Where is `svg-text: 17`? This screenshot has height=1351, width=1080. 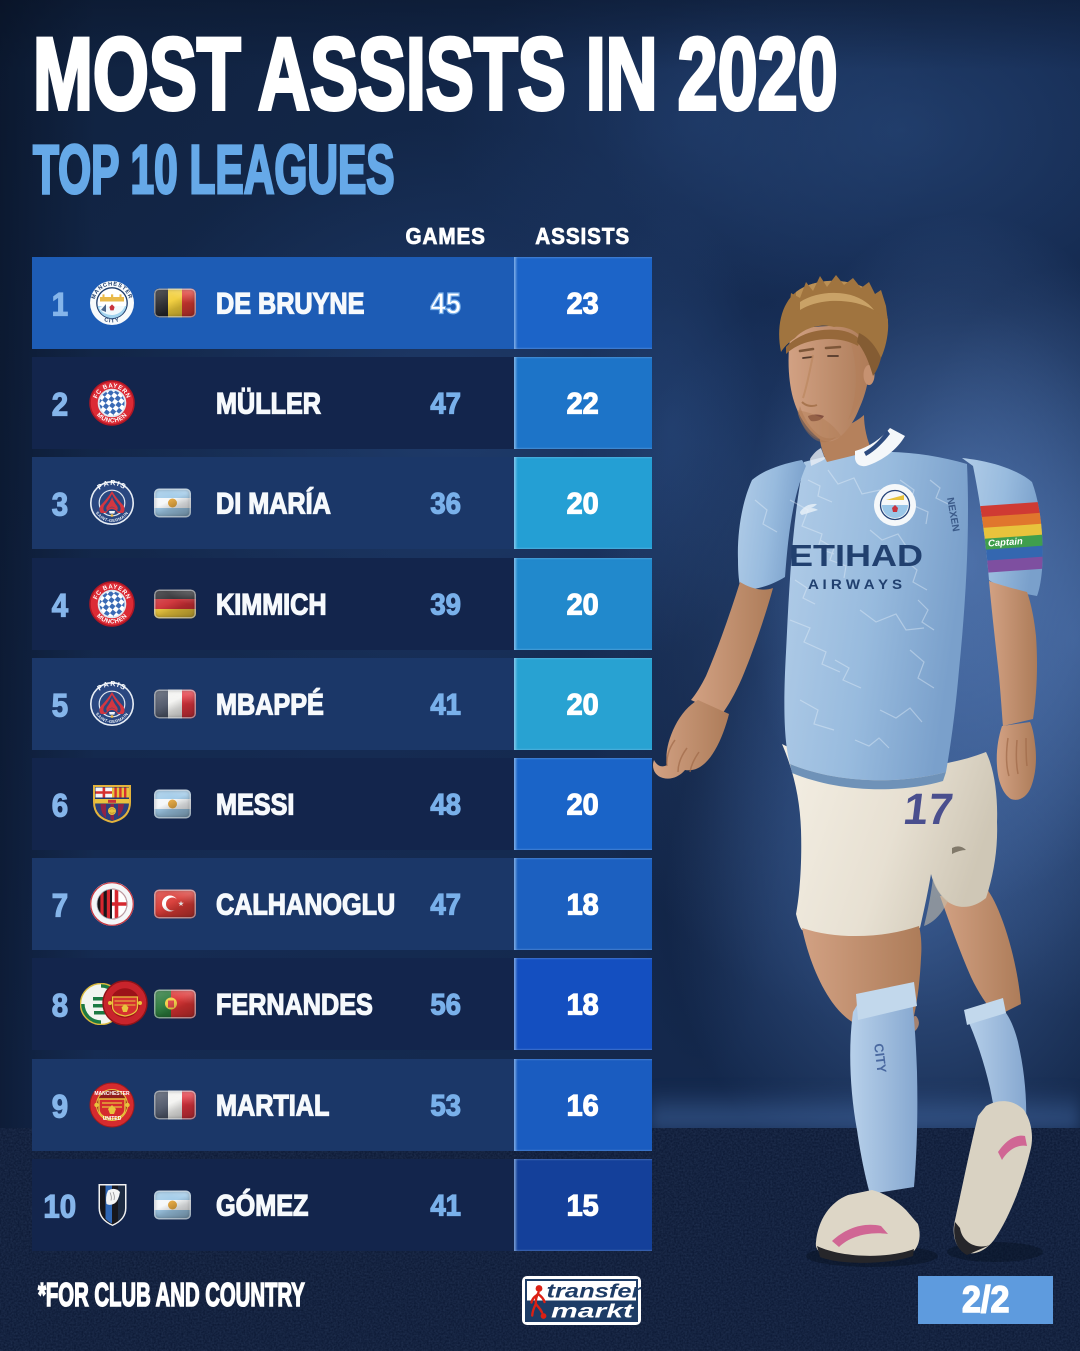
svg-text: 17 is located at coordinates (928, 809).